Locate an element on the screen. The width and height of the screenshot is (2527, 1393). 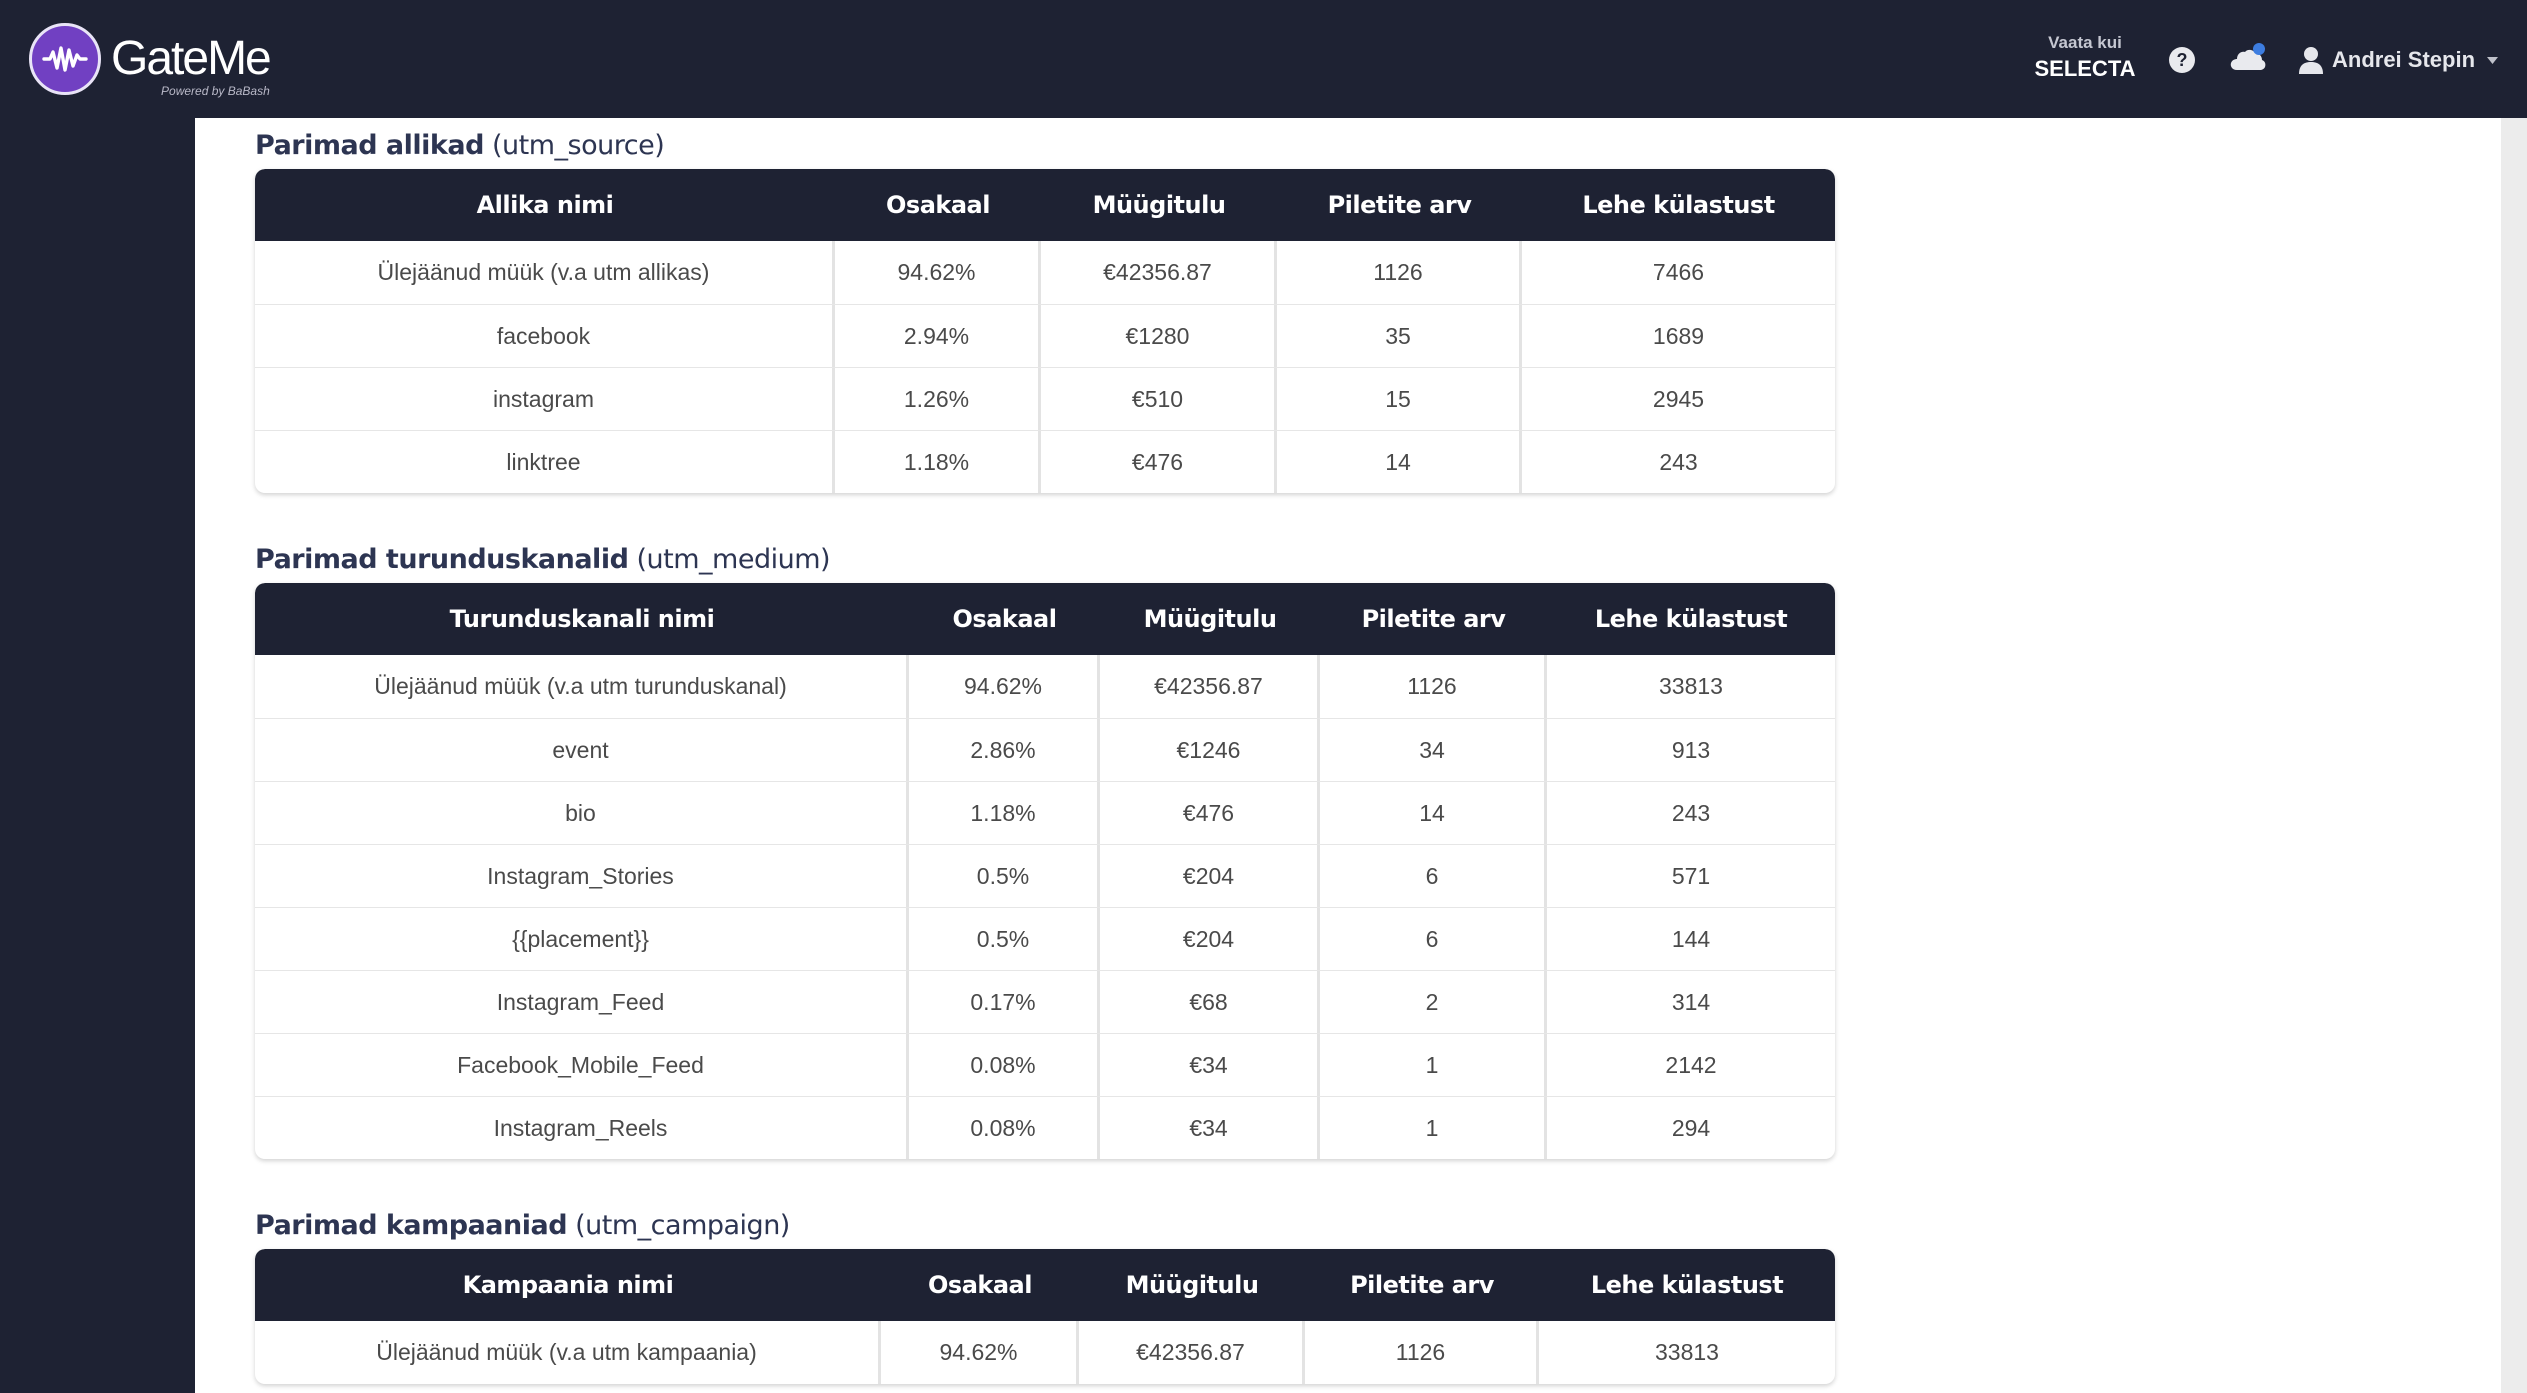
column-header: Kampaania nimi is located at coordinates (568, 1285).